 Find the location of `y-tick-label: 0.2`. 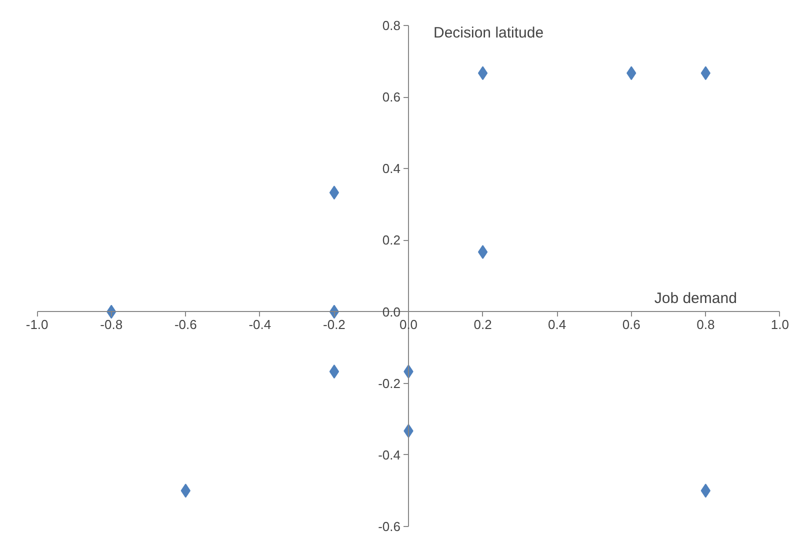

y-tick-label: 0.2 is located at coordinates (391, 240).